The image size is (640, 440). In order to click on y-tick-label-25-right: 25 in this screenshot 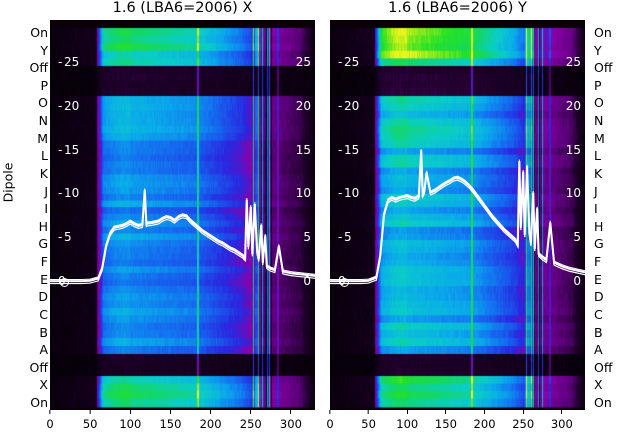, I will do `click(573, 62)`.